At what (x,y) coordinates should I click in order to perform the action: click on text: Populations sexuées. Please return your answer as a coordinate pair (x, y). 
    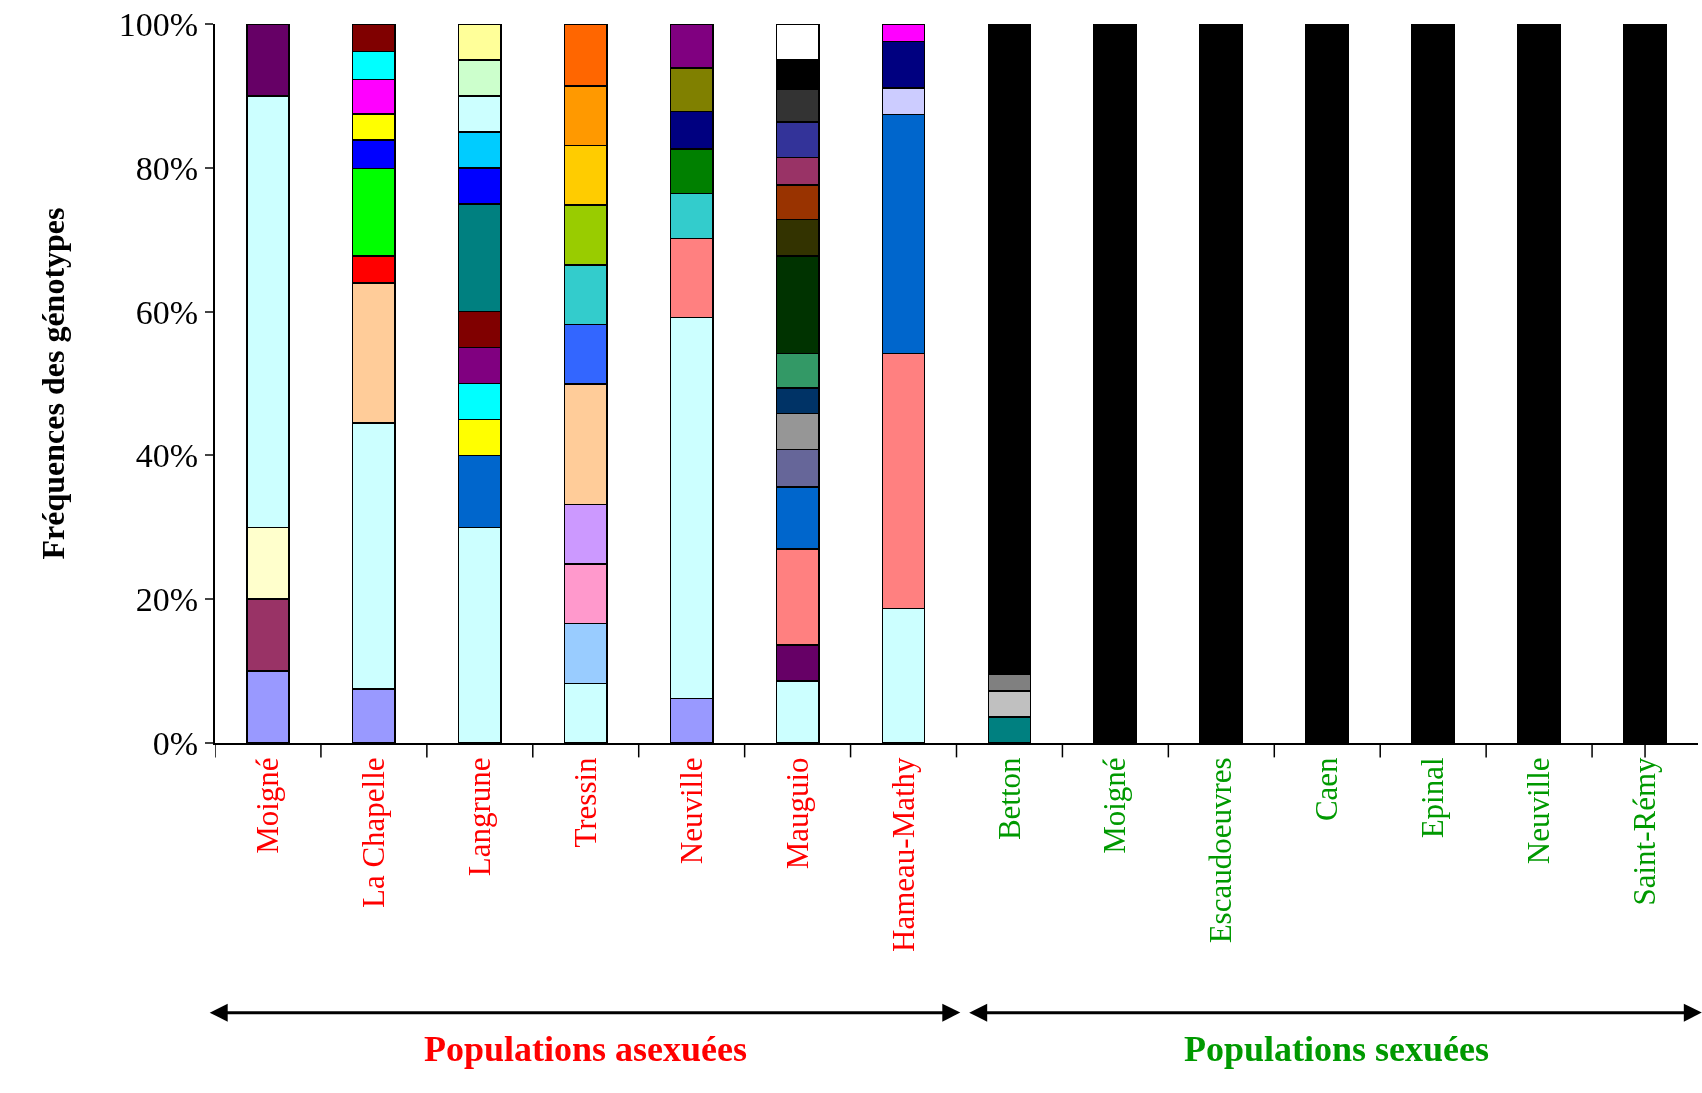
    Looking at the image, I should click on (1337, 1049).